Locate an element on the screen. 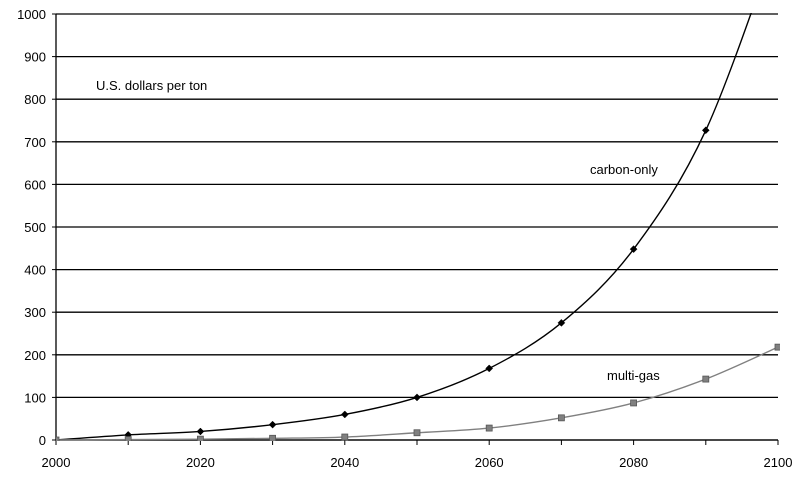 This screenshot has height=480, width=810. x-tick-label: 2000 is located at coordinates (56, 462).